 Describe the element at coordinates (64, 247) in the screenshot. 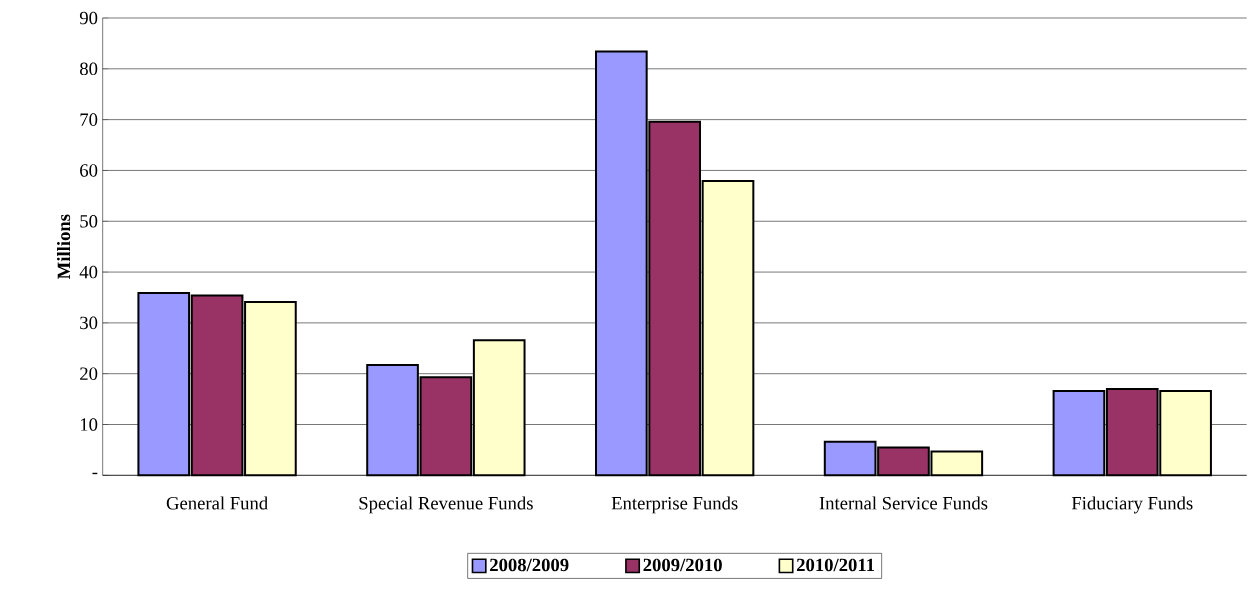

I see `y-axis-title: Millions` at that location.